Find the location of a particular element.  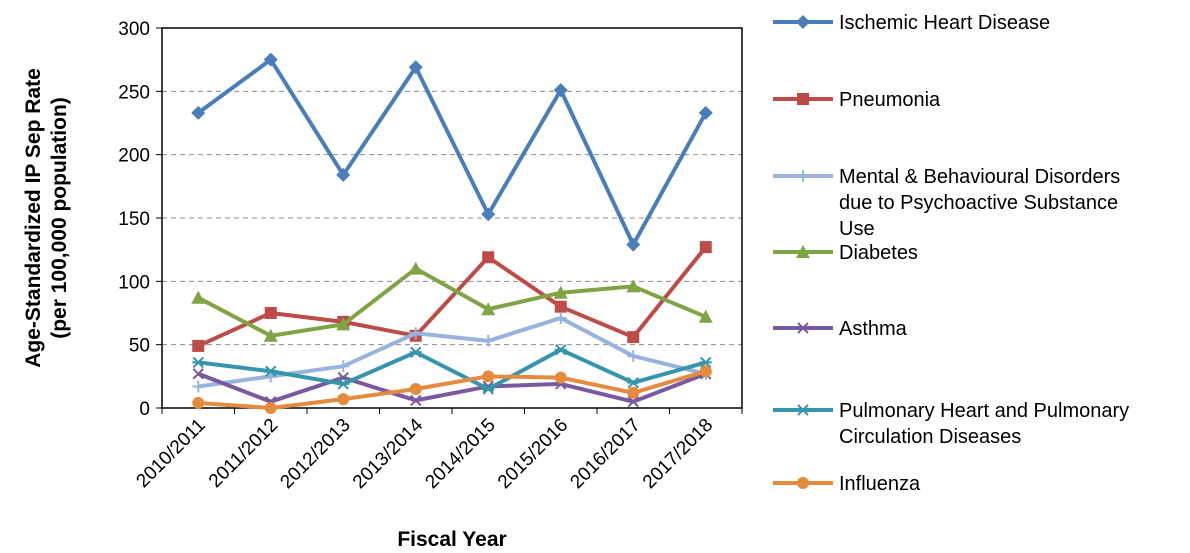

legend-item-diabetes: Diabetes is located at coordinates (845, 253).